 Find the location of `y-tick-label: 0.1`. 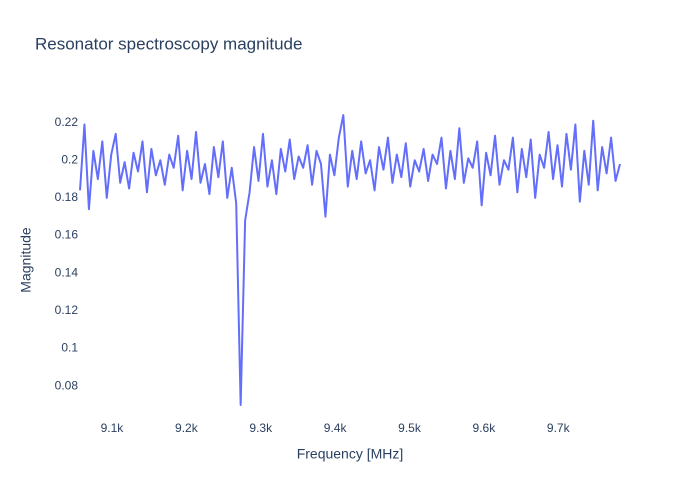

y-tick-label: 0.1 is located at coordinates (69, 348).